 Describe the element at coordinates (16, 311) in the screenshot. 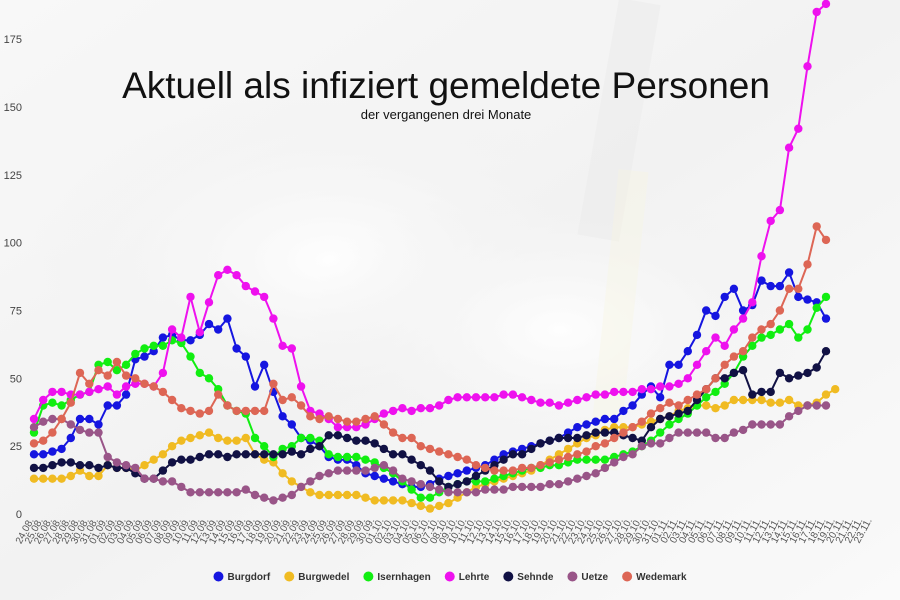

I see `y-tick-label: 75` at that location.